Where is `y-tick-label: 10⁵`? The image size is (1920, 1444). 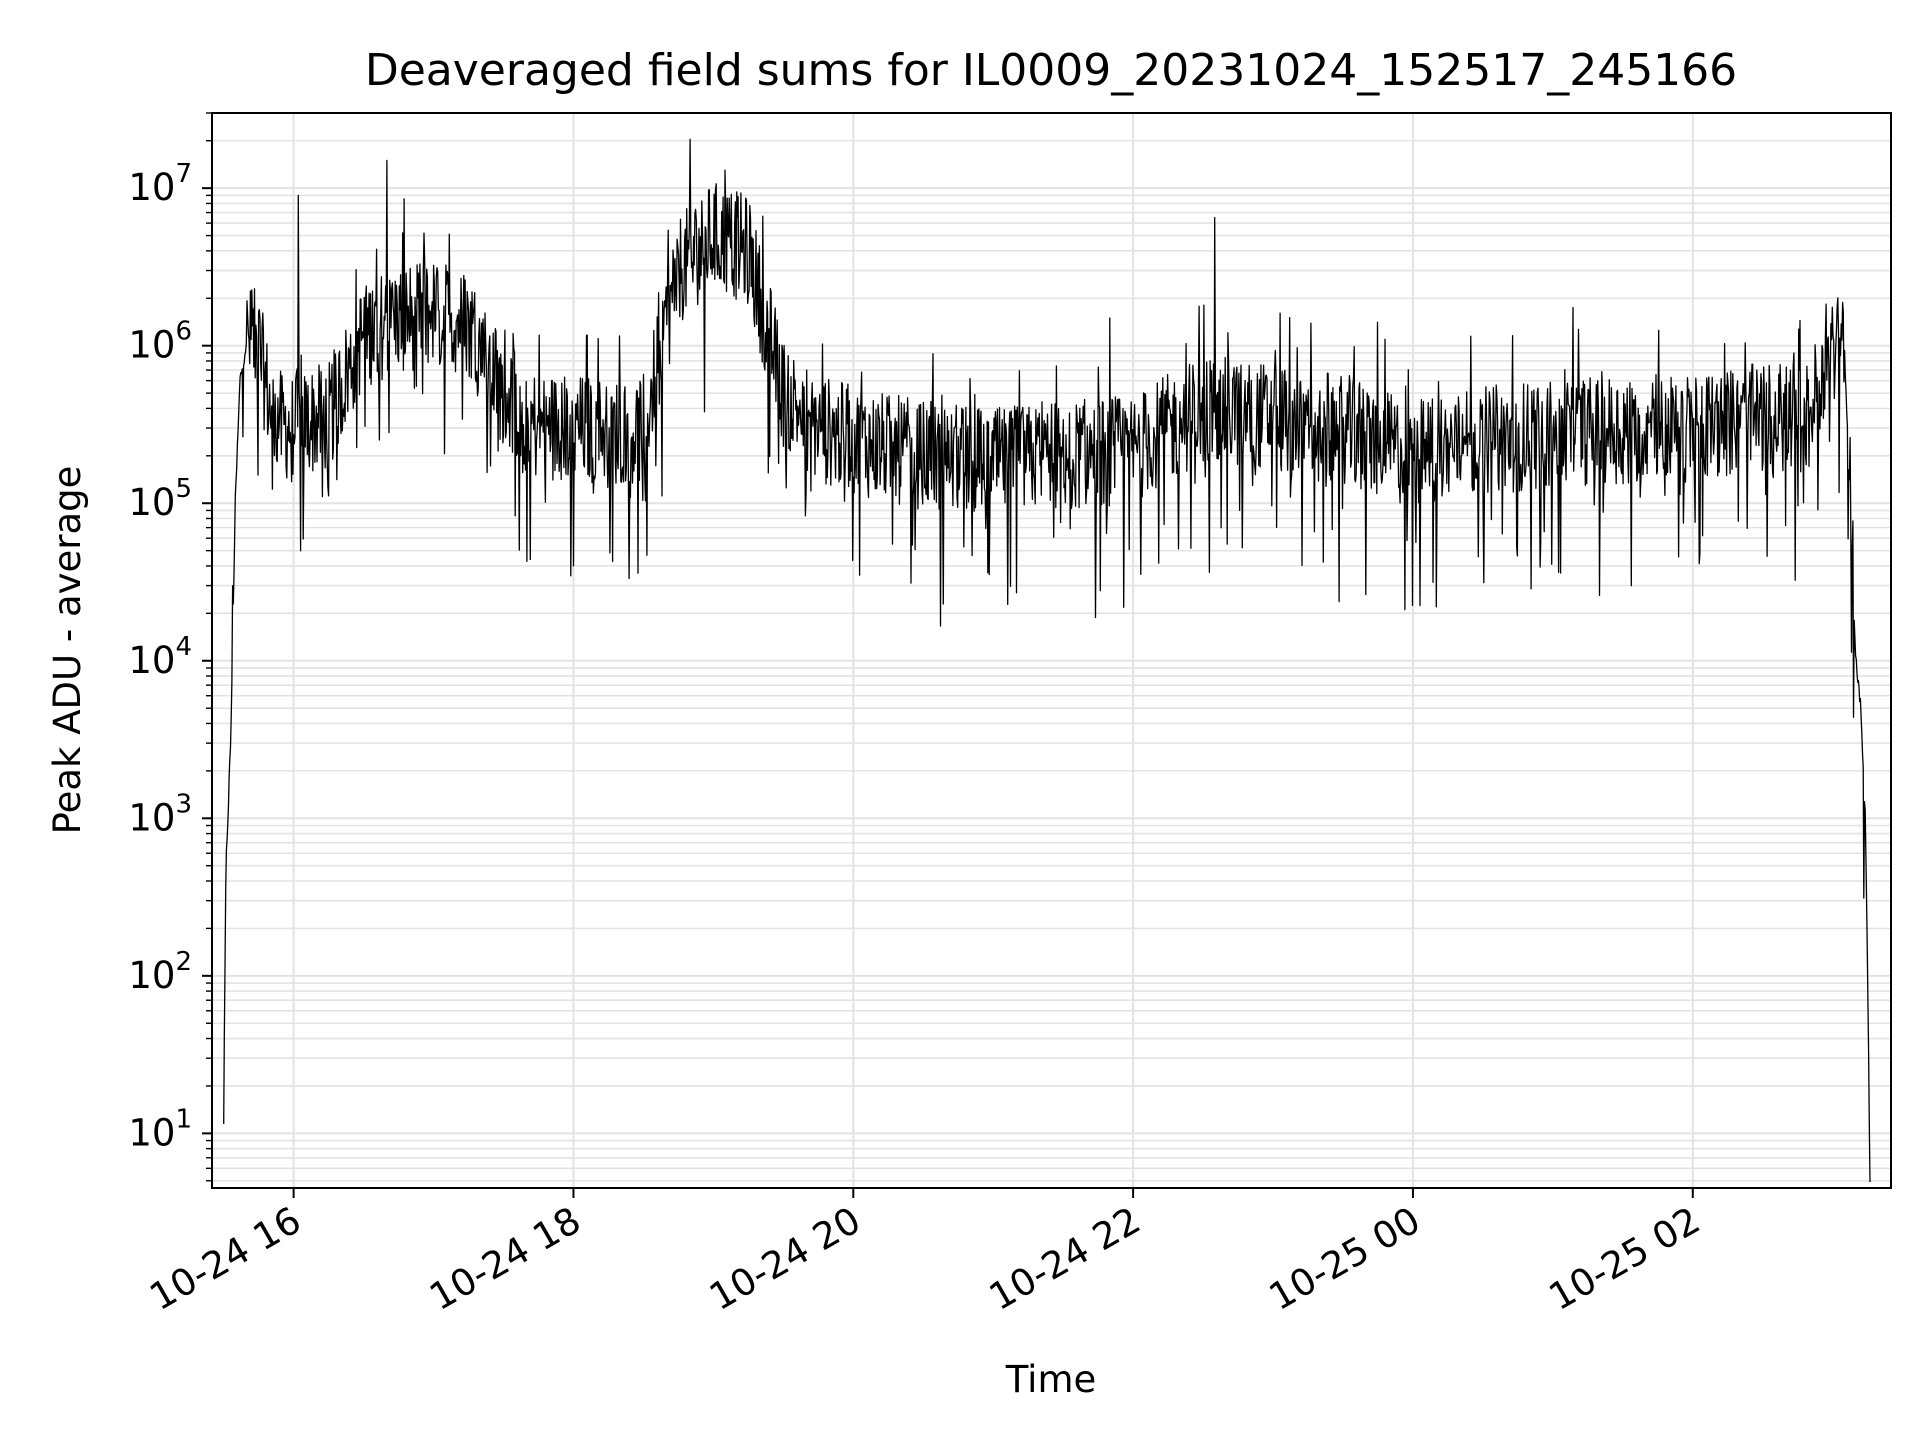
y-tick-label: 10⁵ is located at coordinates (160, 499).